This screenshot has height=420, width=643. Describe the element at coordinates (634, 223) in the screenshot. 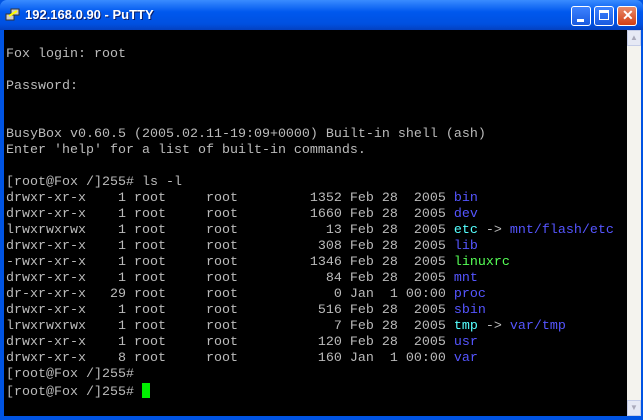

I see `vertical-scrollbar: ▲ ▼` at that location.